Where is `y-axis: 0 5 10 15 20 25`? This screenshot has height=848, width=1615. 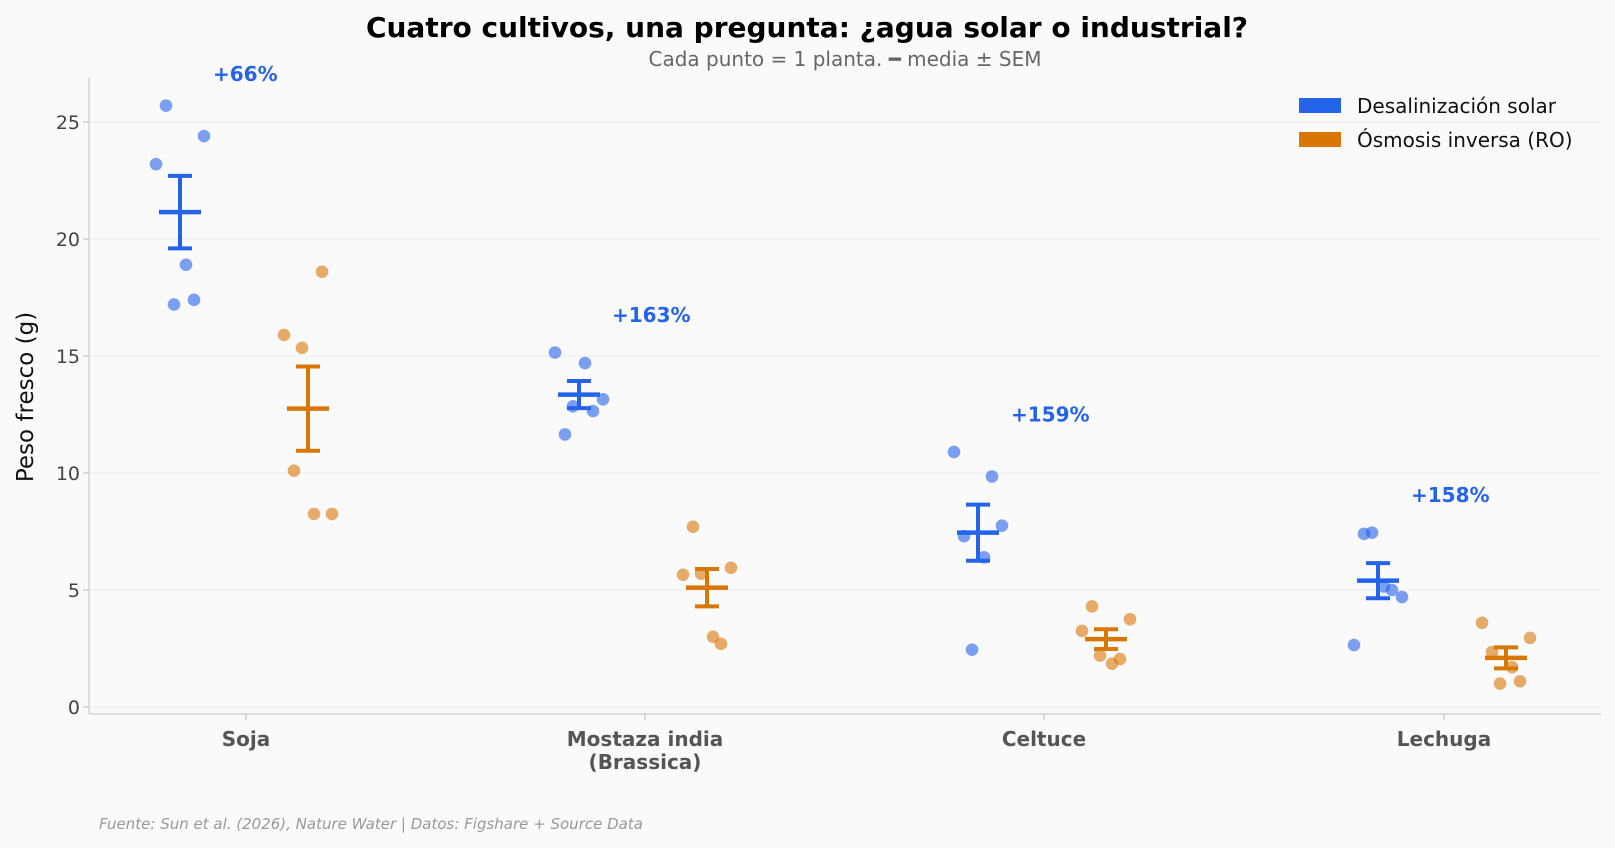
y-axis: 0 5 10 15 20 25 is located at coordinates (73, 398).